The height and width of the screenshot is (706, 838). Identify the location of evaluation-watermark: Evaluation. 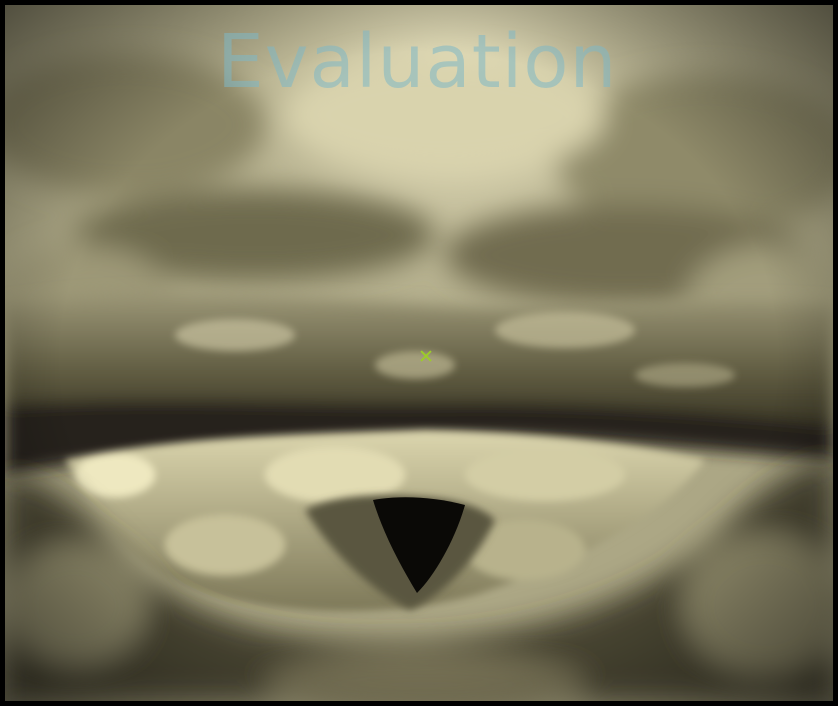
(417, 62).